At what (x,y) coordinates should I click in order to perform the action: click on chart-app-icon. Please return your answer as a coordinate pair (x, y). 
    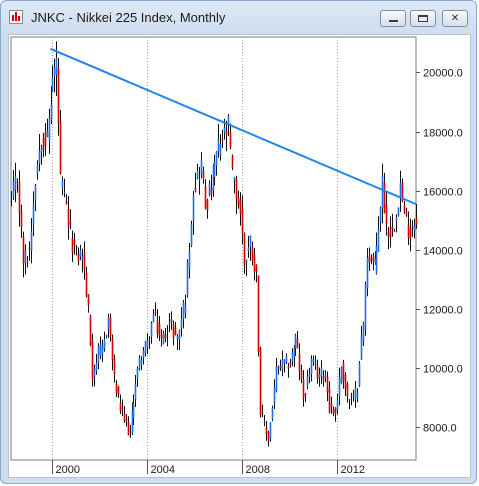
    Looking at the image, I should click on (16, 17).